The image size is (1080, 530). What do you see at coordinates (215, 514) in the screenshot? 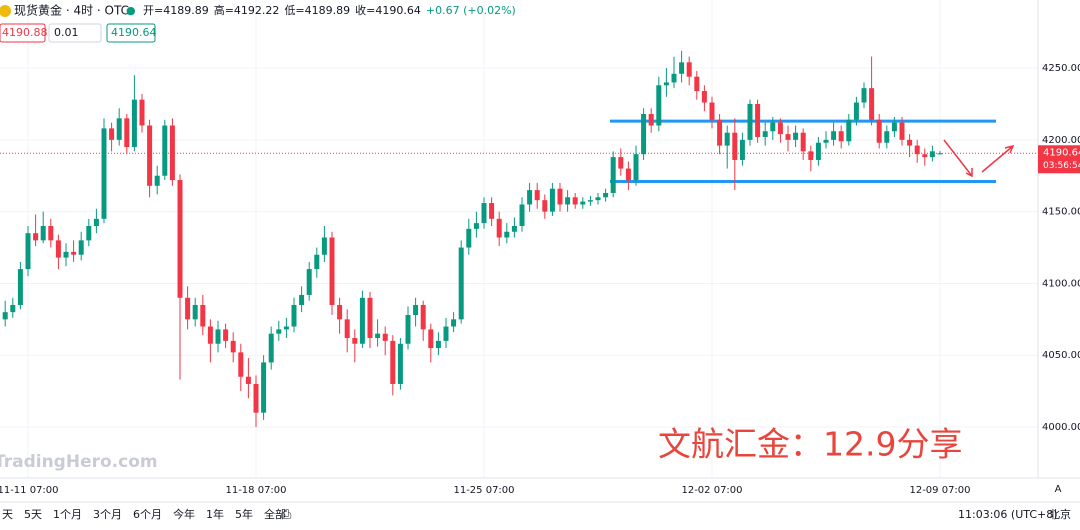
I see `range-button: 1年` at bounding box center [215, 514].